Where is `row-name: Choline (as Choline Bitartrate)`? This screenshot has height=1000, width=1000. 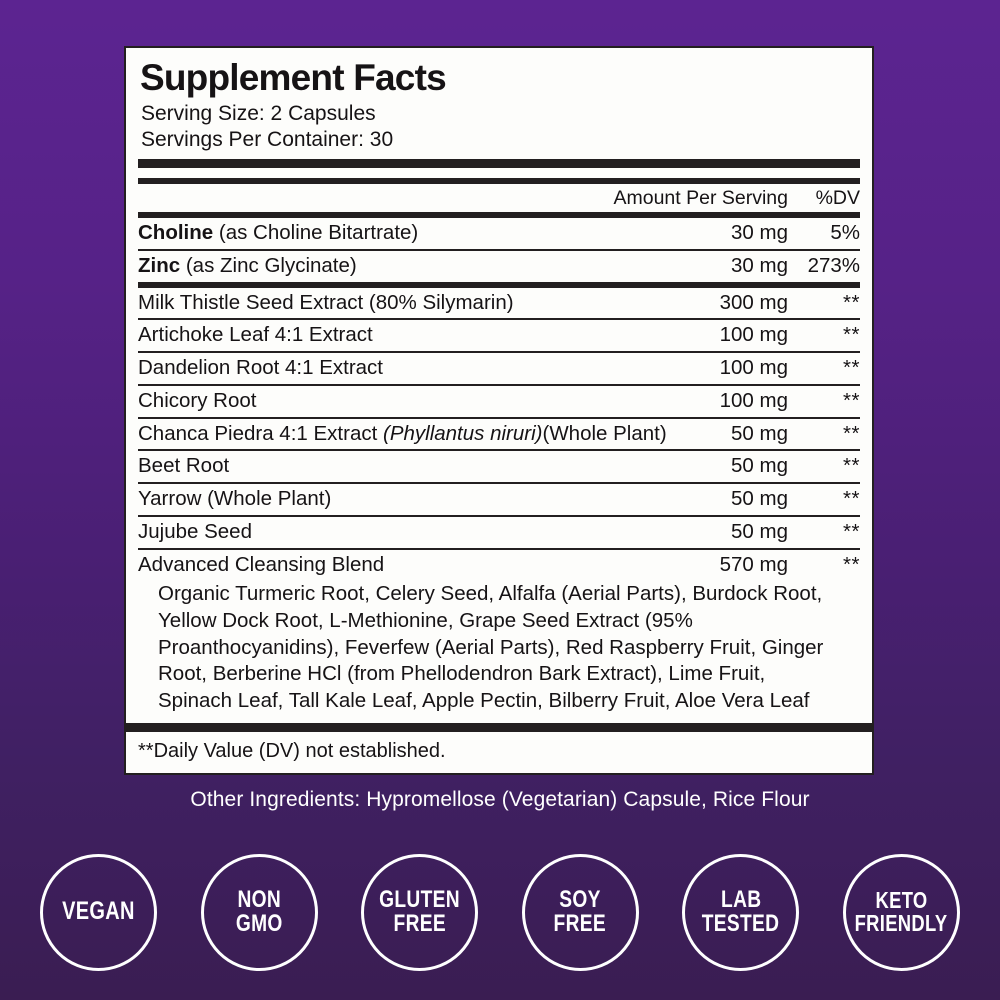
row-name: Choline (as Choline Bitartrate) is located at coordinates (404, 234).